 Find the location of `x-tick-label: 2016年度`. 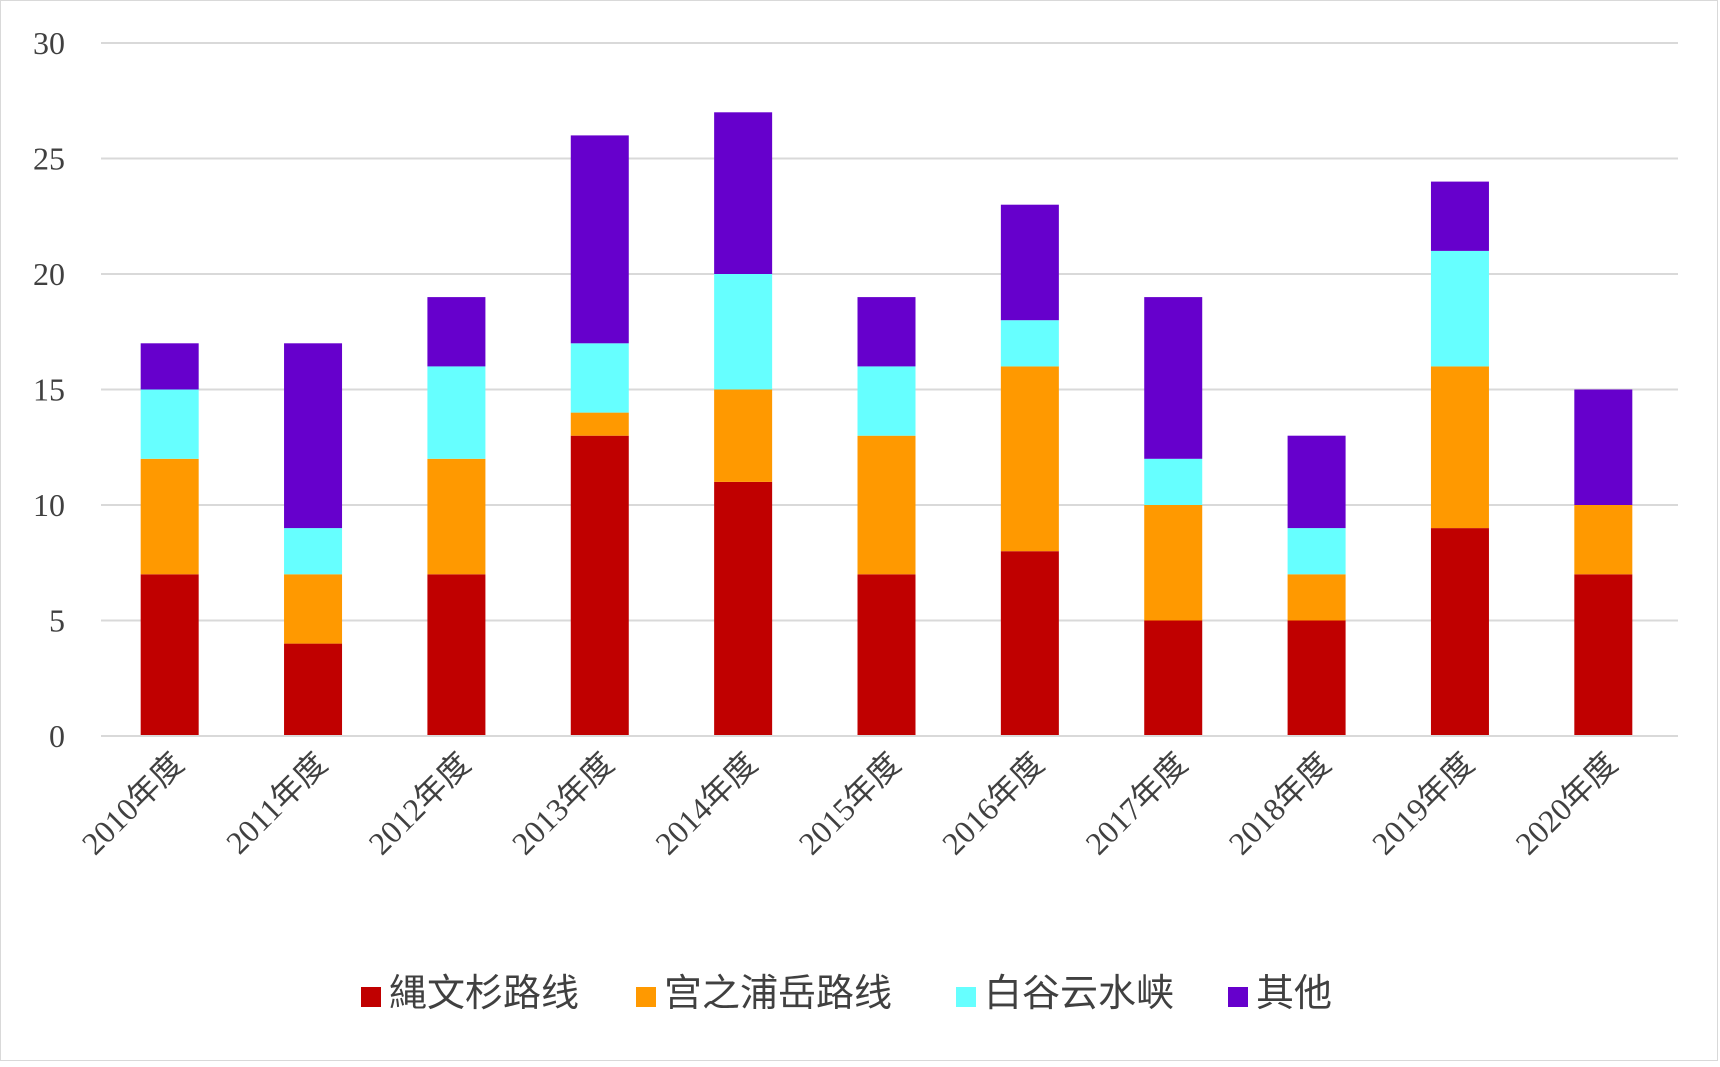

x-tick-label: 2016年度 is located at coordinates (993, 803).